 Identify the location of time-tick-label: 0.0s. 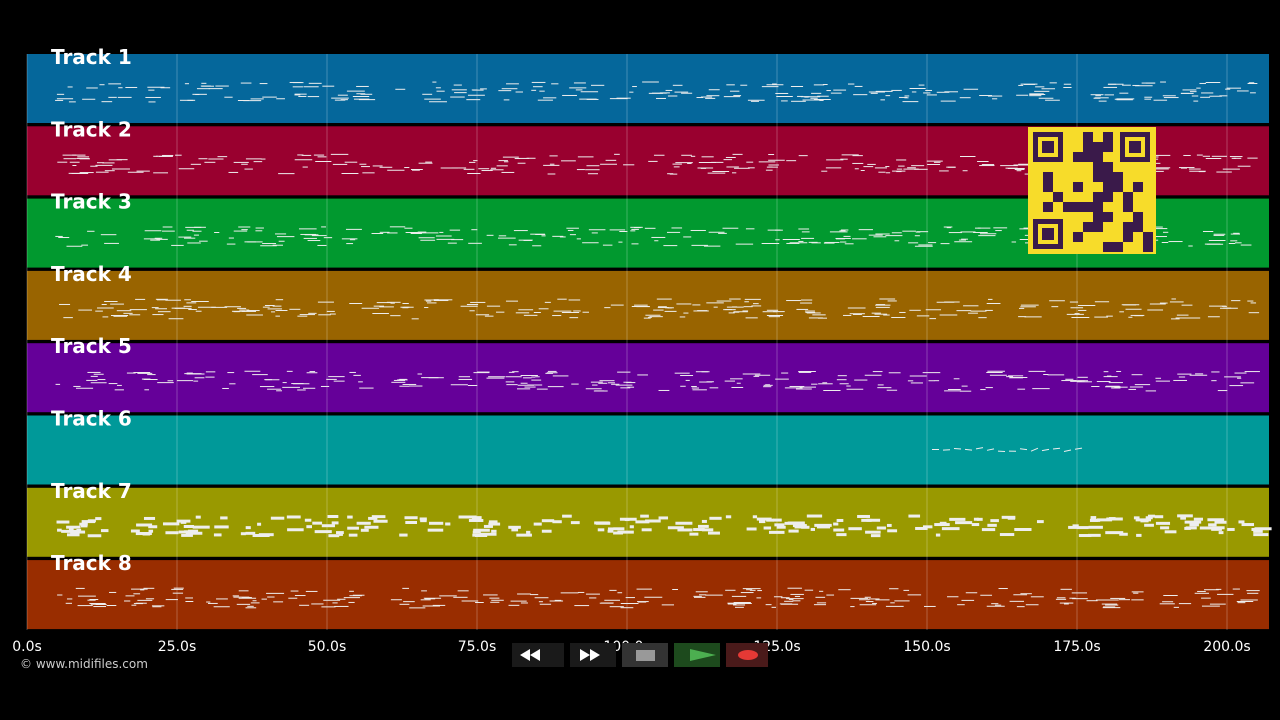
(27, 647).